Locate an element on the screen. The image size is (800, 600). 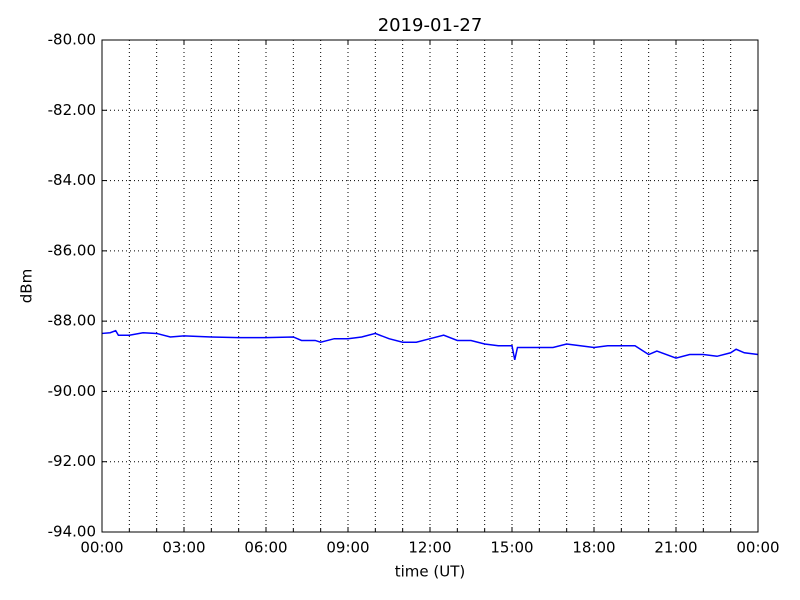
x-axis-label: time (UT) is located at coordinates (430, 572).